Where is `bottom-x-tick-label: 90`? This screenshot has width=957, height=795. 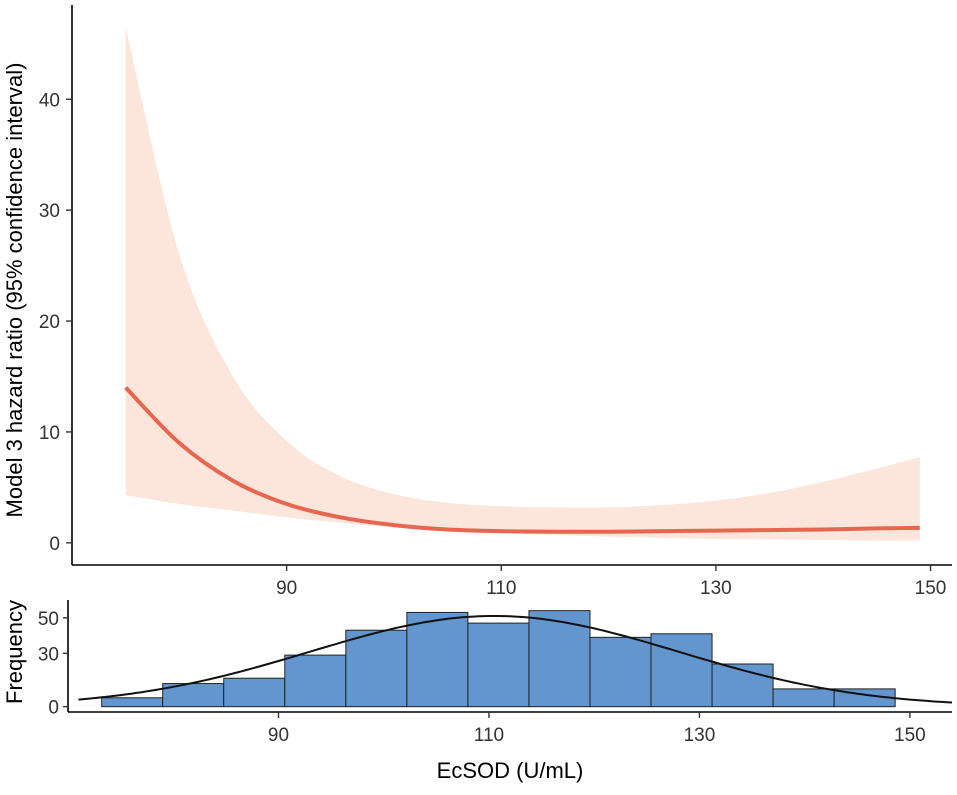
bottom-x-tick-label: 90 is located at coordinates (278, 735).